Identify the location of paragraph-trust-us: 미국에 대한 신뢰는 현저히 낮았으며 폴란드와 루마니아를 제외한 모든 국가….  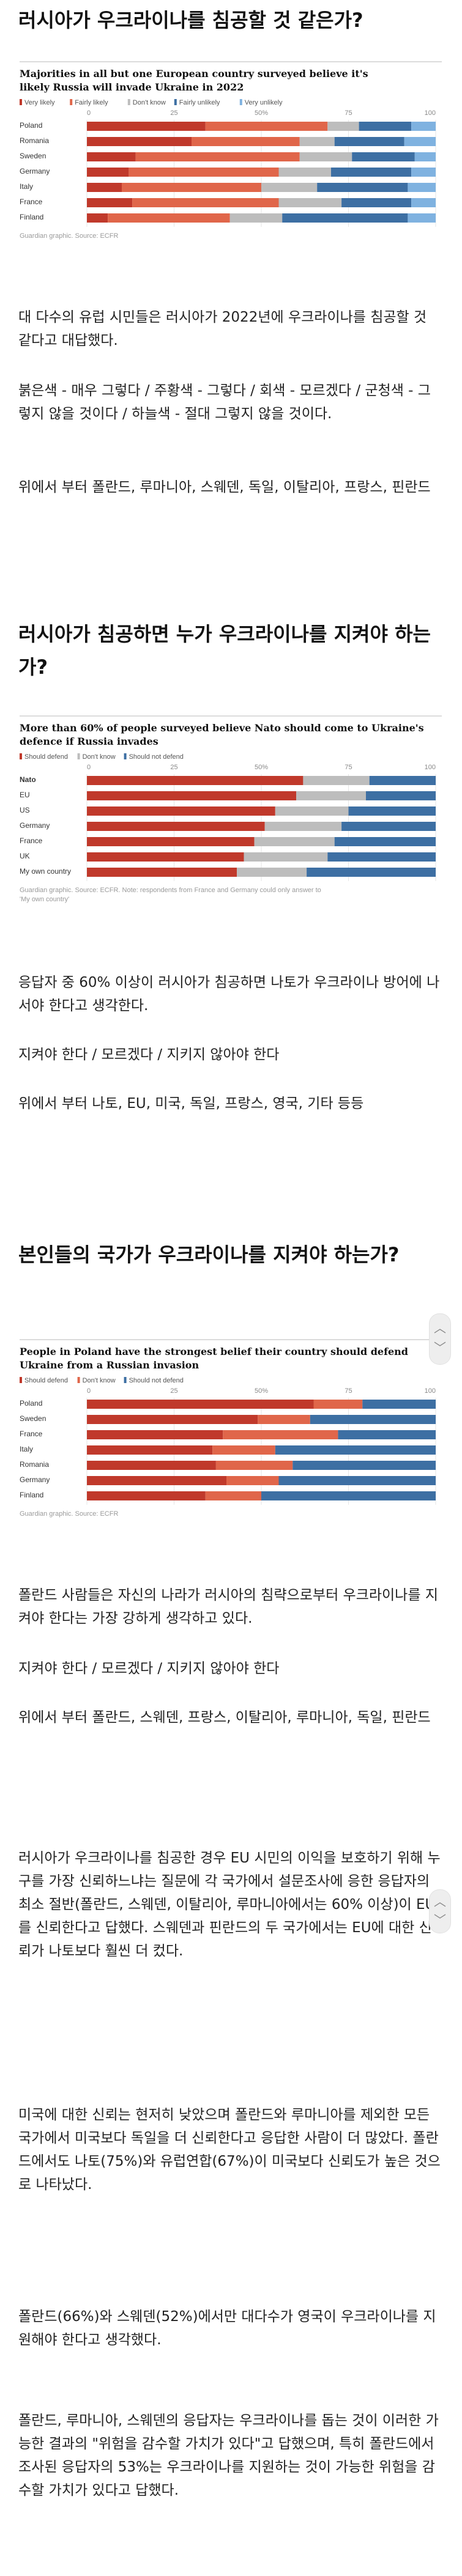
(229, 2150).